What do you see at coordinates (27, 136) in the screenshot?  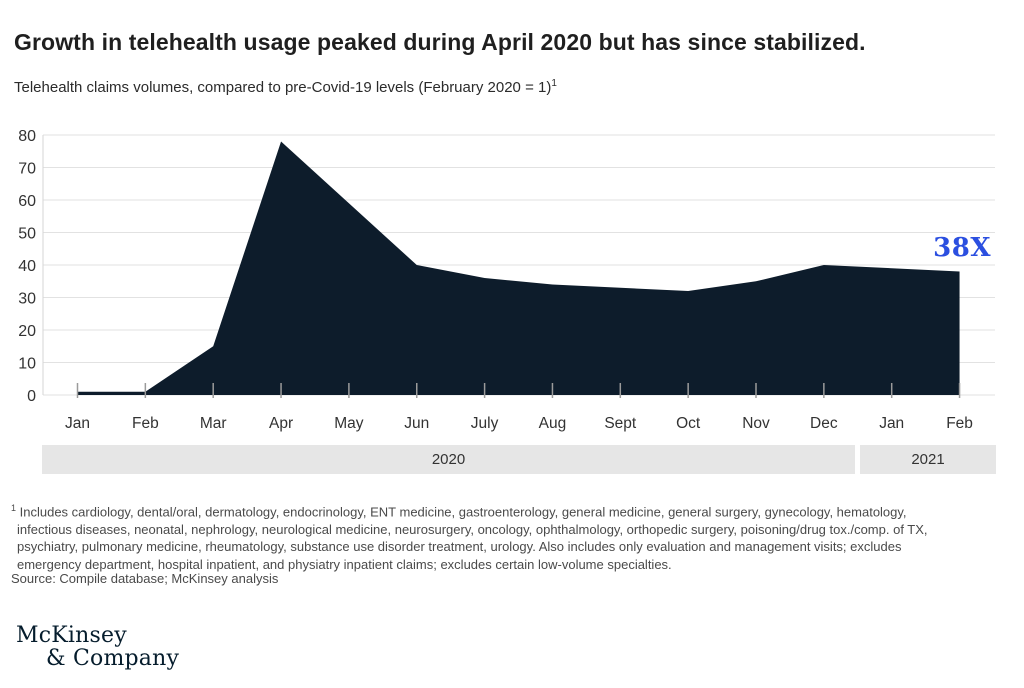 I see `y-axis-label: 80` at bounding box center [27, 136].